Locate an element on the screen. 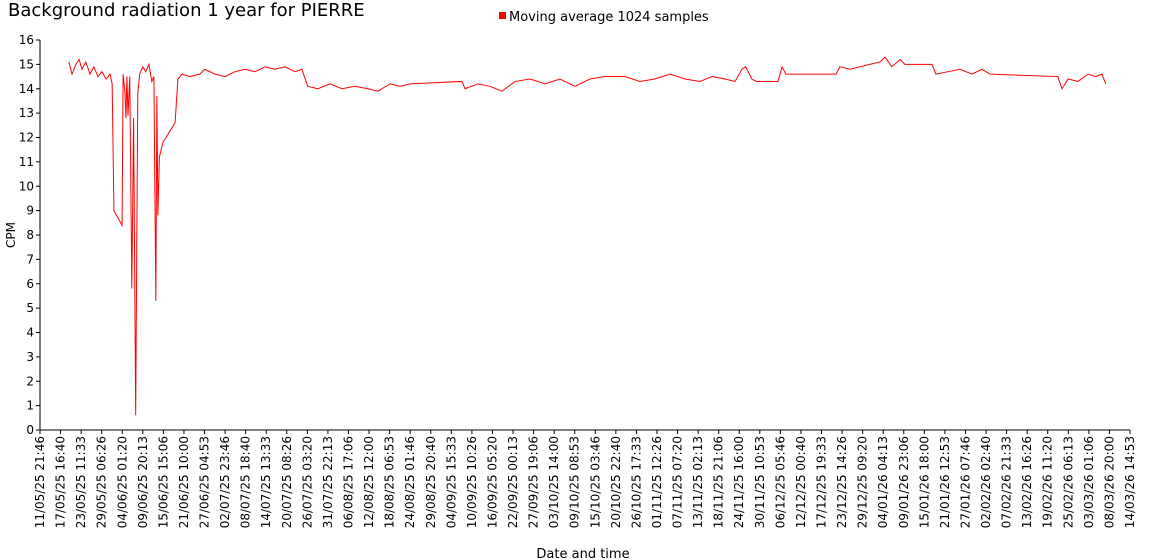 The image size is (1150, 560). x-tick-label: 23/12/25 14:26 is located at coordinates (842, 482).